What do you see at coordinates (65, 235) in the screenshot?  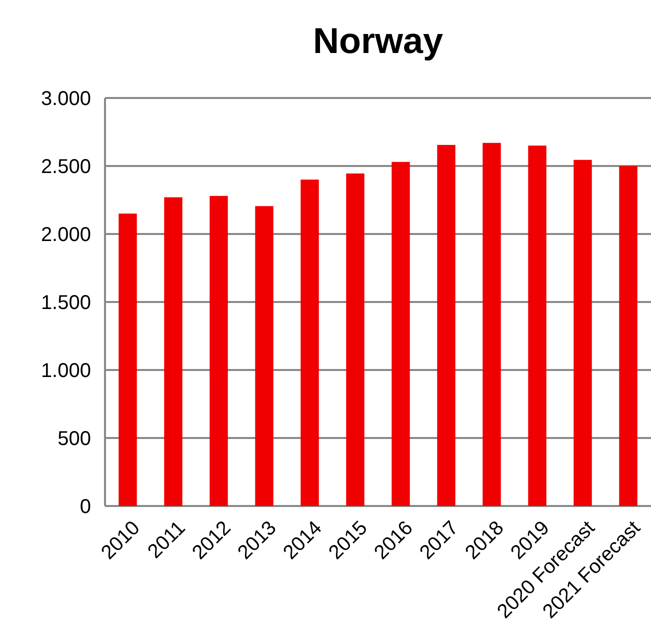 I see `y-tick-label: 2.000` at bounding box center [65, 235].